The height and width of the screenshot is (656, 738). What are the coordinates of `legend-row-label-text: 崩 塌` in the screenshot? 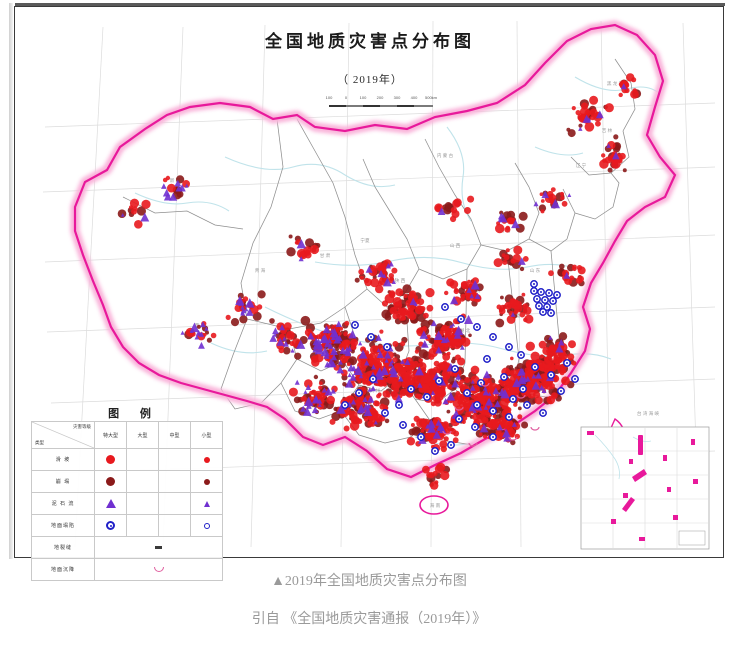 It's located at (63, 482).